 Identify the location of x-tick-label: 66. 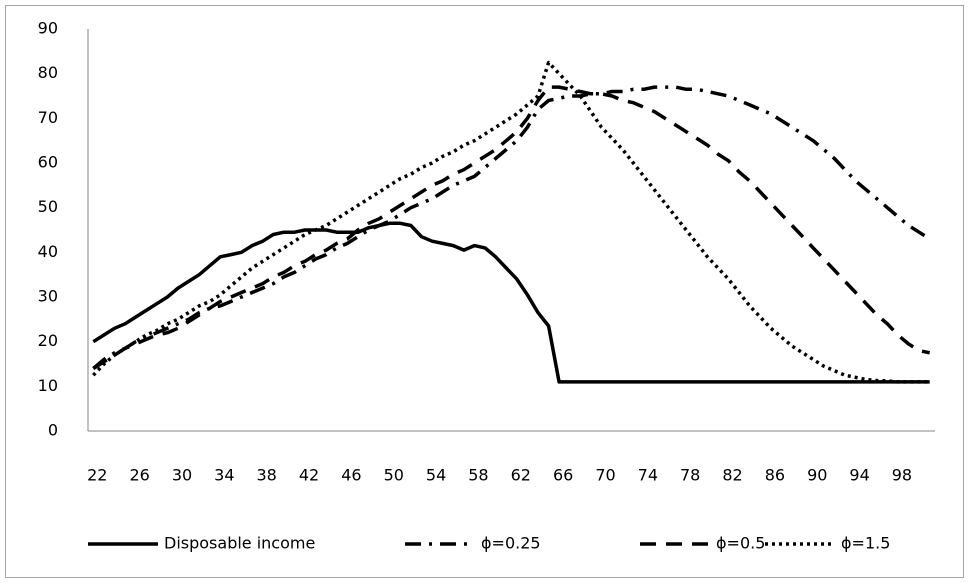
(563, 475).